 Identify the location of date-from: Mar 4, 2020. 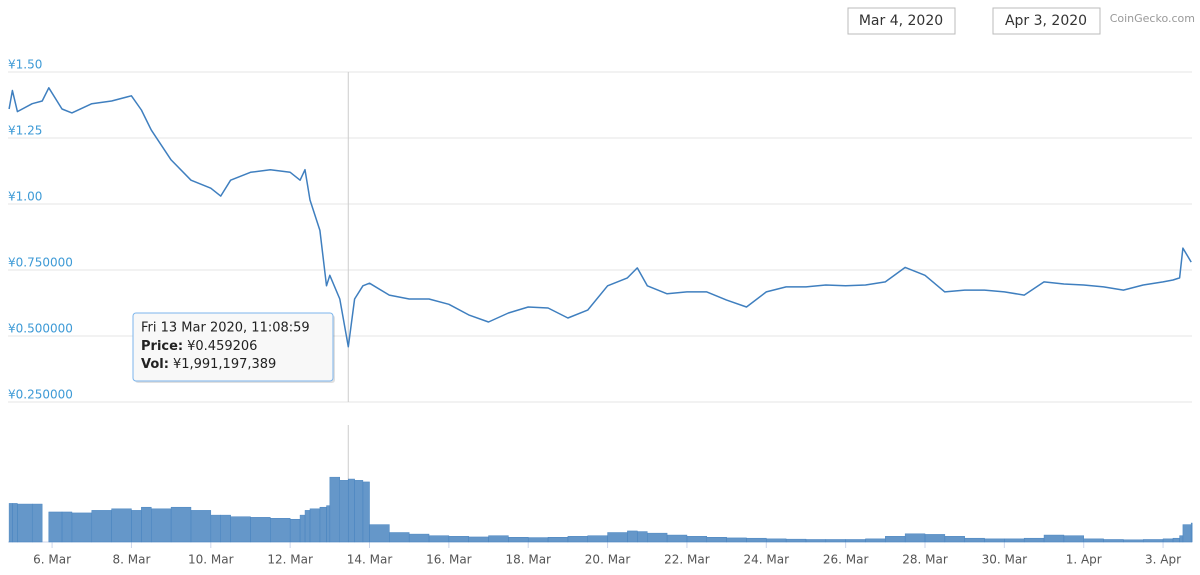
(901, 21).